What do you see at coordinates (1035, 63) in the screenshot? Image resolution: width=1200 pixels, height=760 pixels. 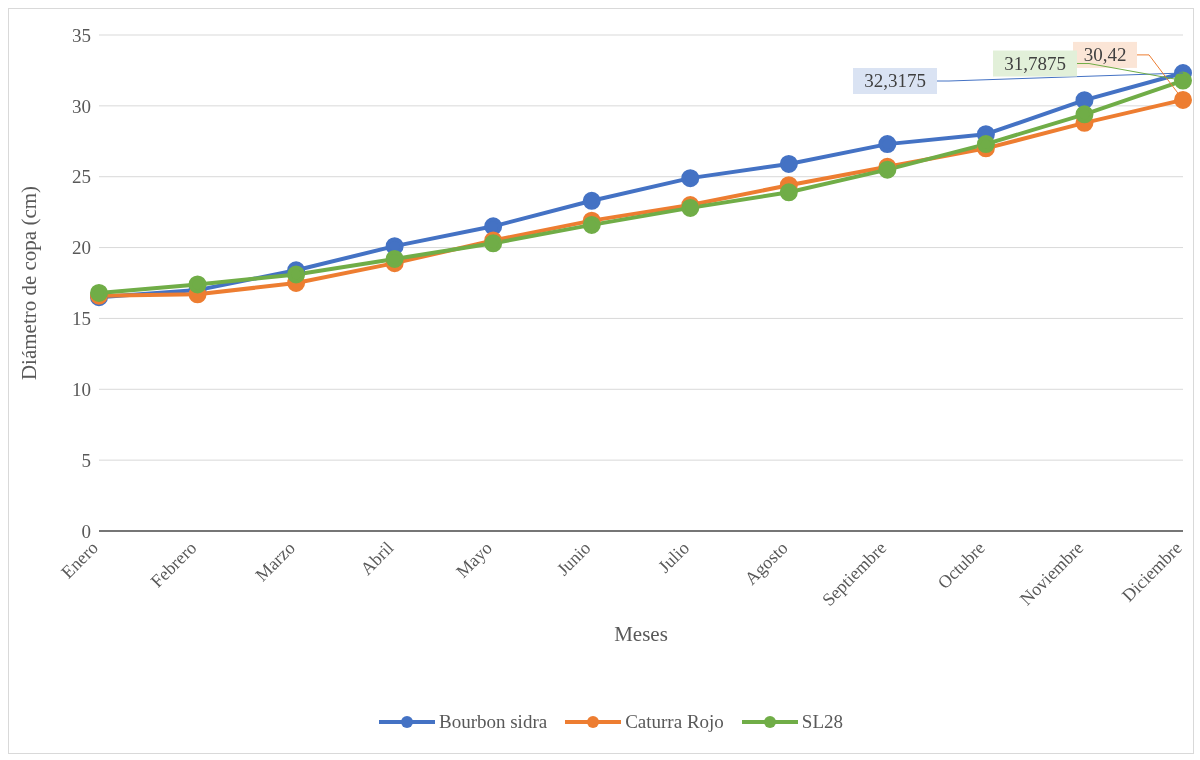 I see `data-label: 31,7875` at bounding box center [1035, 63].